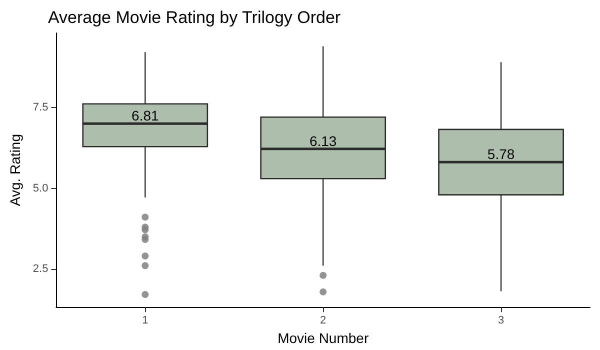 This screenshot has width=600, height=350. What do you see at coordinates (501, 154) in the screenshot?
I see `annotation: 5.78` at bounding box center [501, 154].